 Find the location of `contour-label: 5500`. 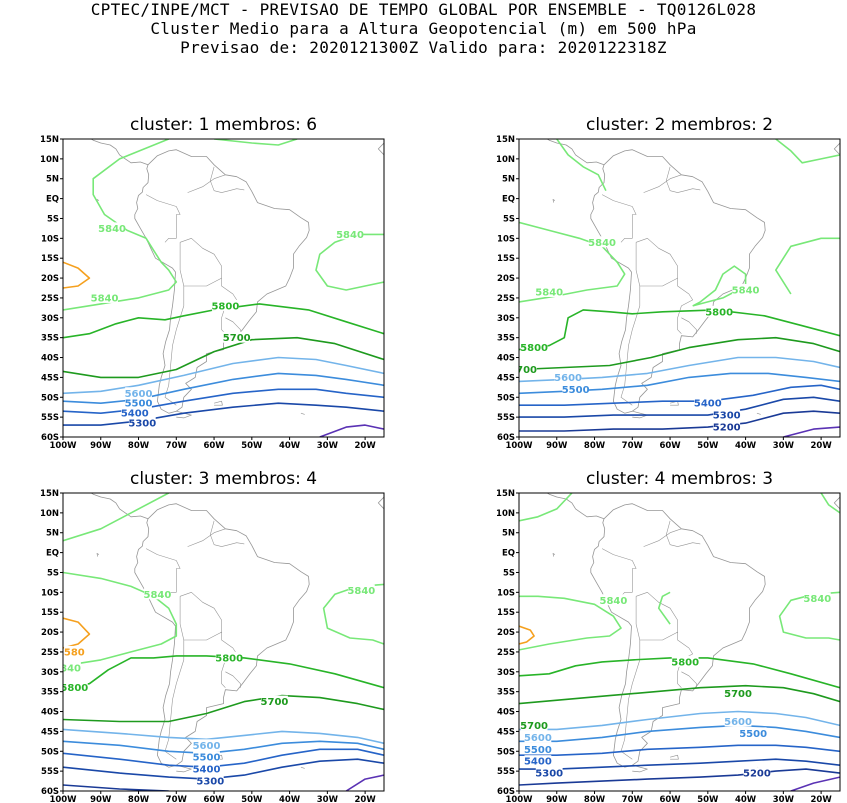

contour-label: 5500 is located at coordinates (538, 750).